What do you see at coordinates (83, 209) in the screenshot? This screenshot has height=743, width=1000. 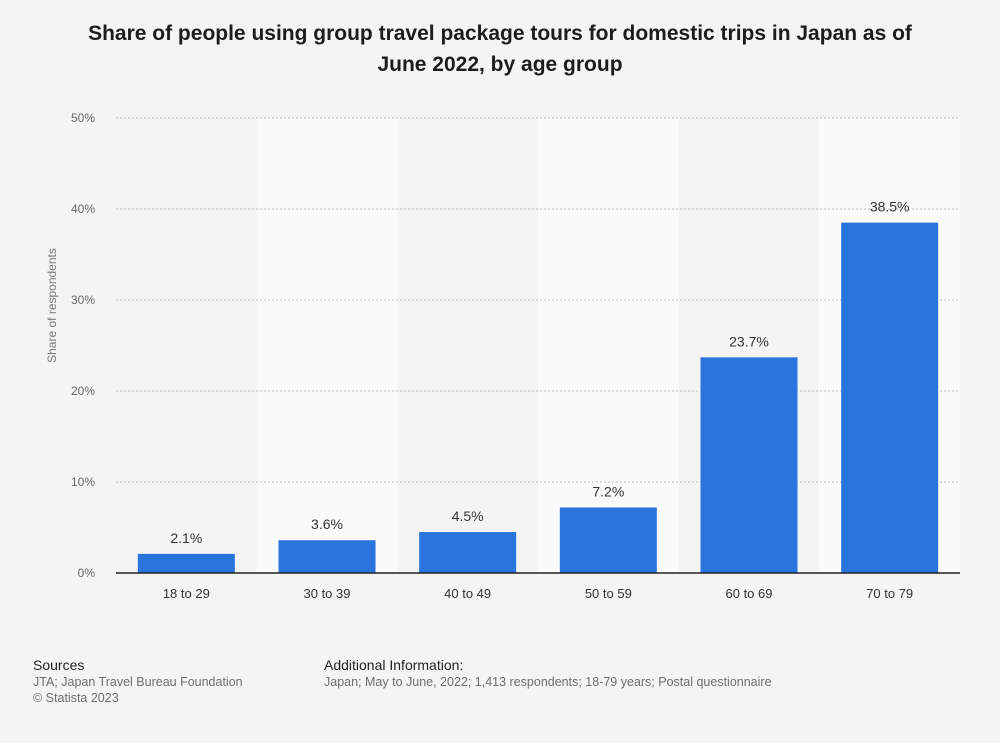 I see `y-tick-label: 40%` at bounding box center [83, 209].